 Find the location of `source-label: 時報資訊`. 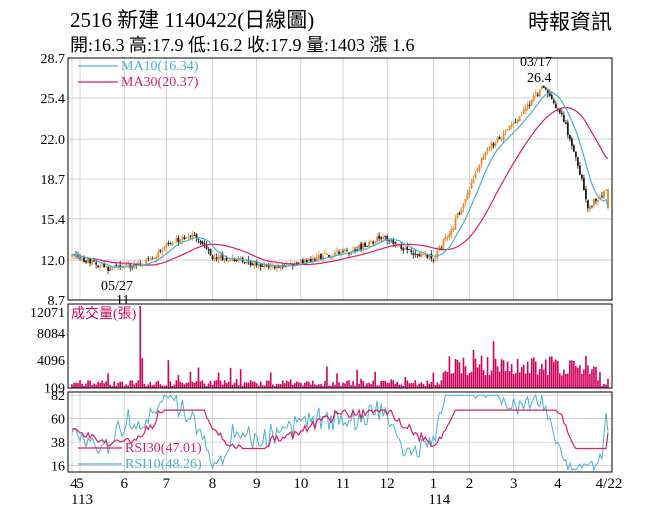

source-label: 時報資訊 is located at coordinates (570, 22).